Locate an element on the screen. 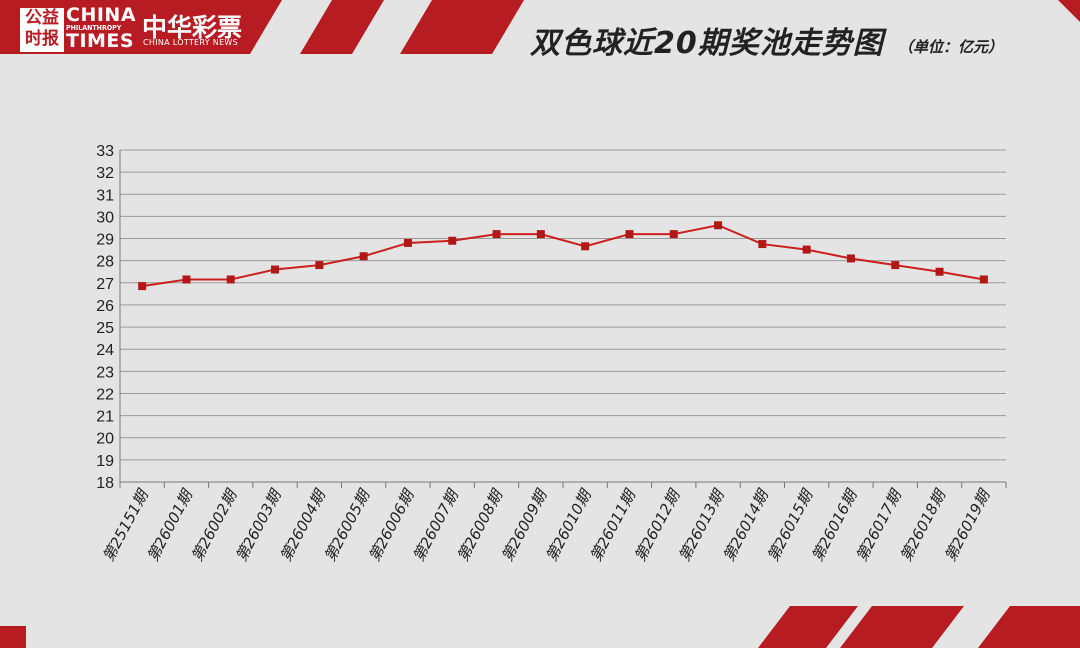 This screenshot has height=648, width=1080. lottery-logo: 中华彩票 is located at coordinates (192, 27).